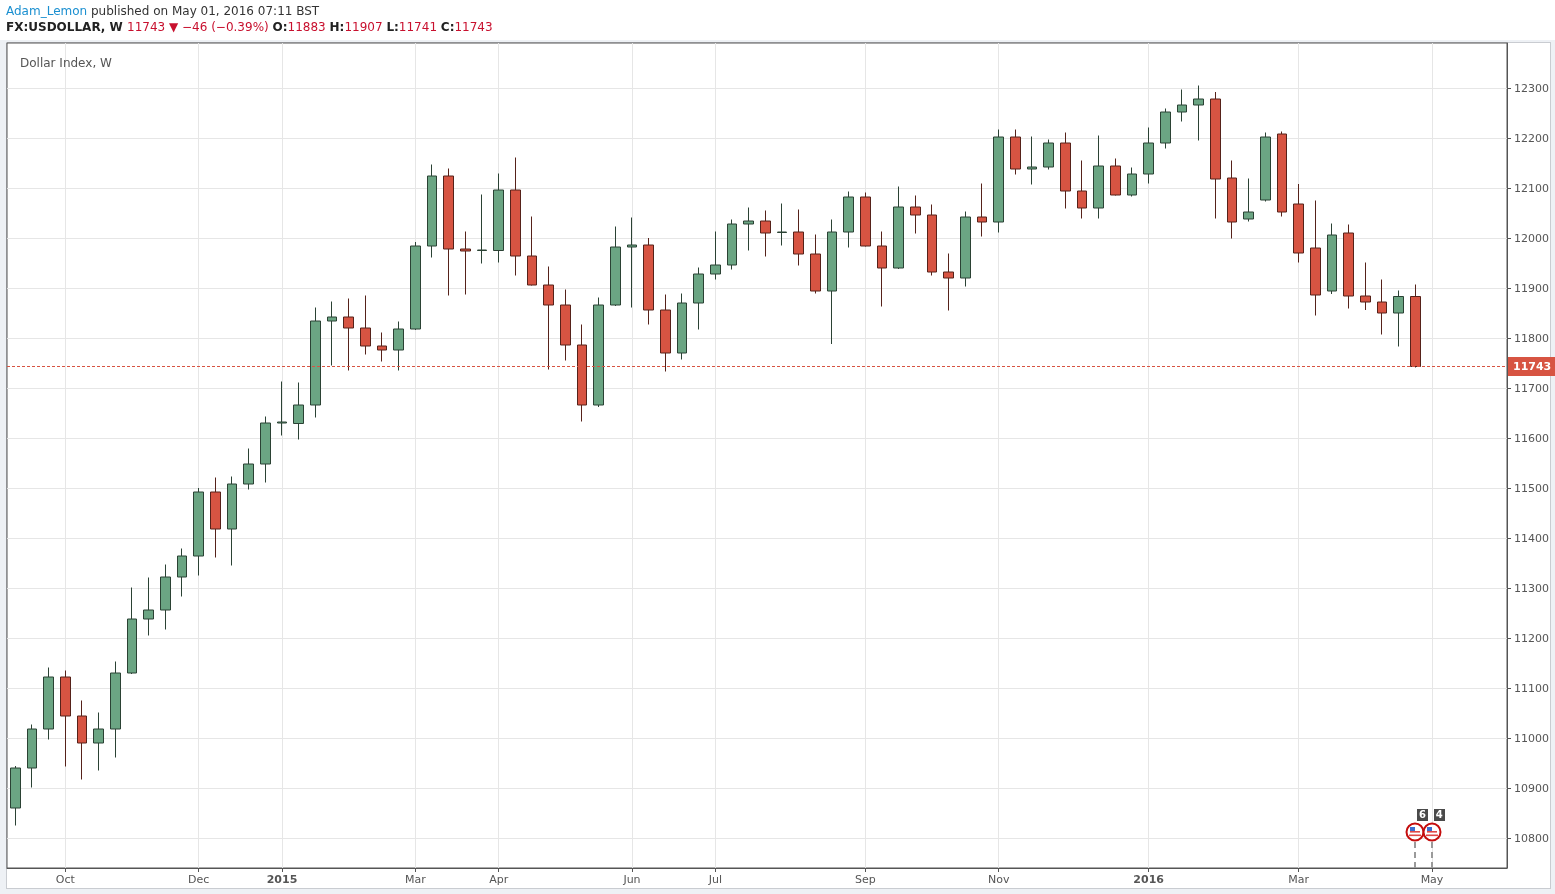 Image resolution: width=1555 pixels, height=894 pixels. Describe the element at coordinates (1531, 788) in the screenshot. I see `y-tick-label: 10900` at that location.